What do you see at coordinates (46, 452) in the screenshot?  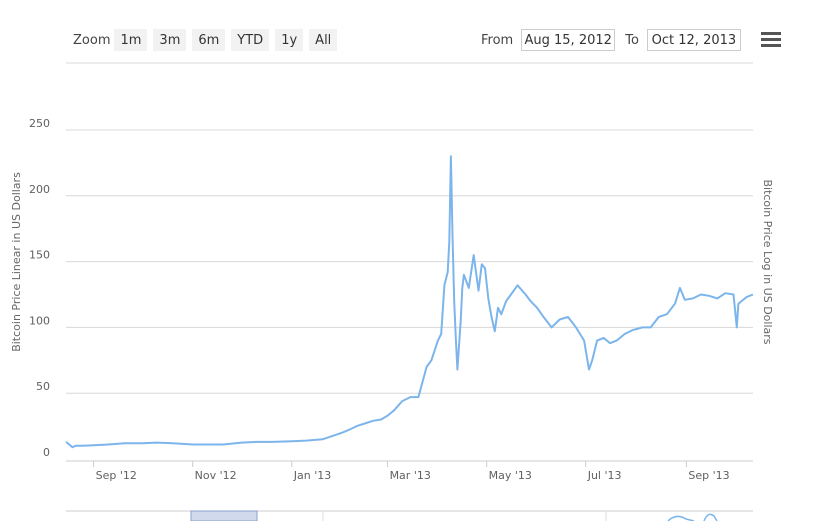 I see `y-tick-label: 0` at bounding box center [46, 452].